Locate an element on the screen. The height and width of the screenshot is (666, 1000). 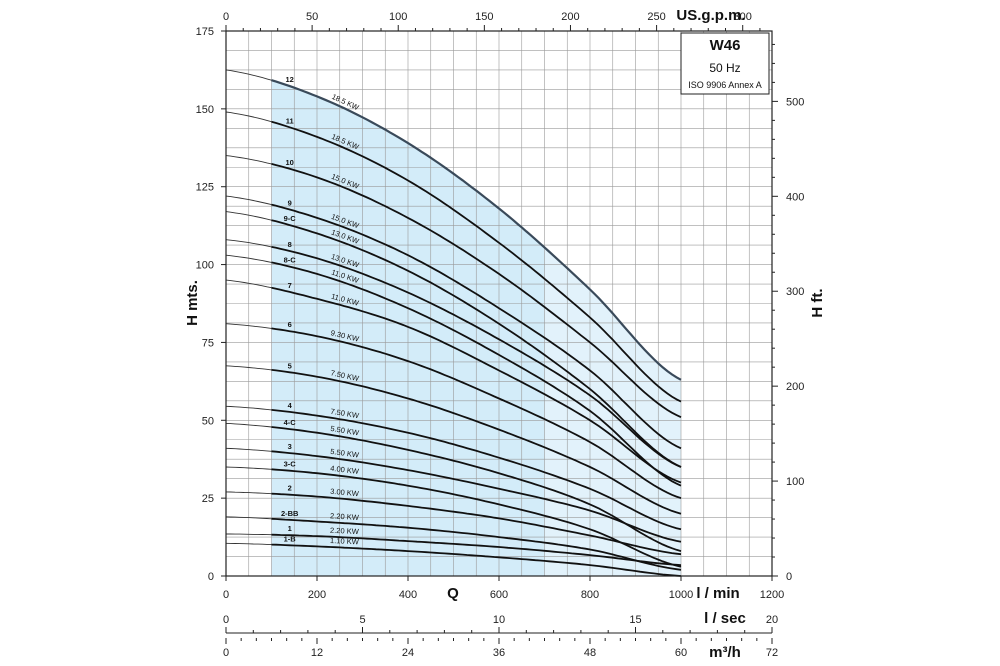
chart-title: W46 is located at coordinates (725, 45).